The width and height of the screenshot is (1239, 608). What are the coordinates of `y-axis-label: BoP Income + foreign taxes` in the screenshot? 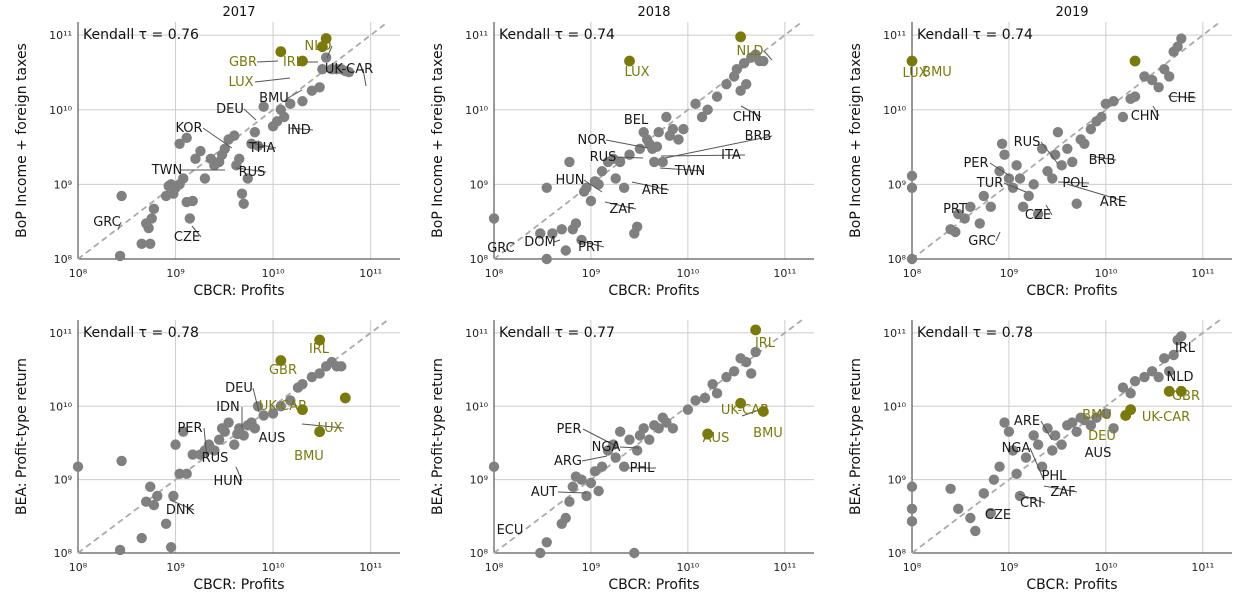 It's located at (856, 140).